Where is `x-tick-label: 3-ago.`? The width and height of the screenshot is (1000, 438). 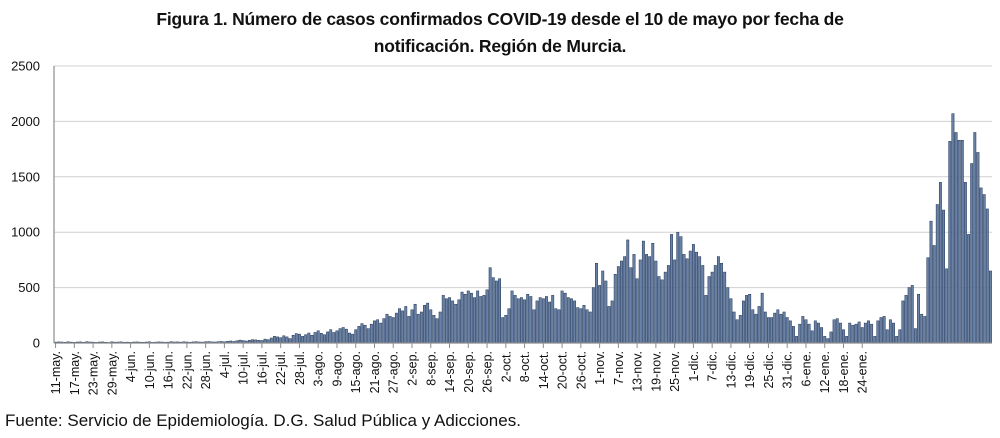
x-tick-label: 3-ago. is located at coordinates (319, 368).